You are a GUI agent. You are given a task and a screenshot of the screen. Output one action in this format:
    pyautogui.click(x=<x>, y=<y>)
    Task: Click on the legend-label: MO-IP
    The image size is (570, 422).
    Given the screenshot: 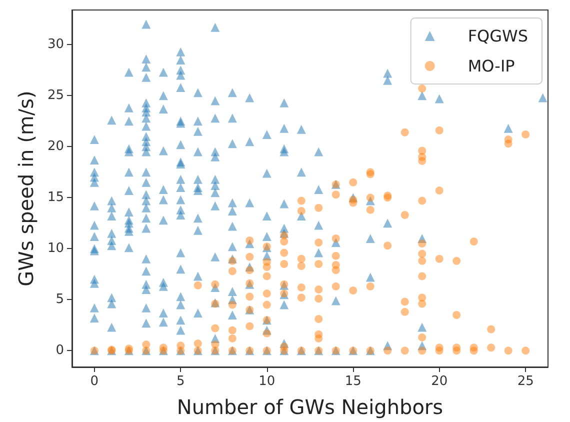 What is the action you would take?
    pyautogui.click(x=492, y=66)
    